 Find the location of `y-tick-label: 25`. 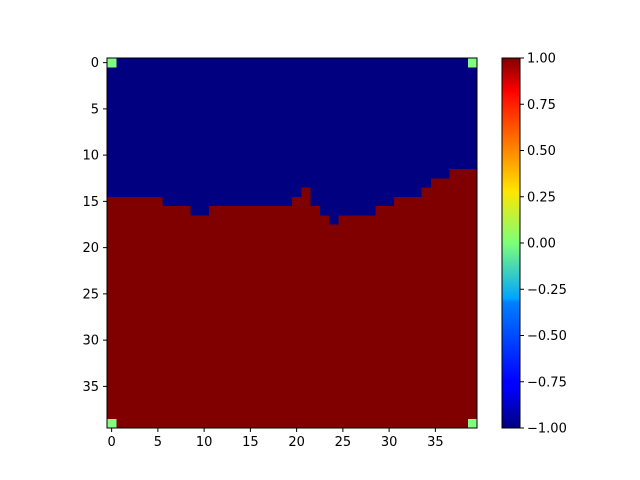

y-tick-label: 25 is located at coordinates (90, 294).